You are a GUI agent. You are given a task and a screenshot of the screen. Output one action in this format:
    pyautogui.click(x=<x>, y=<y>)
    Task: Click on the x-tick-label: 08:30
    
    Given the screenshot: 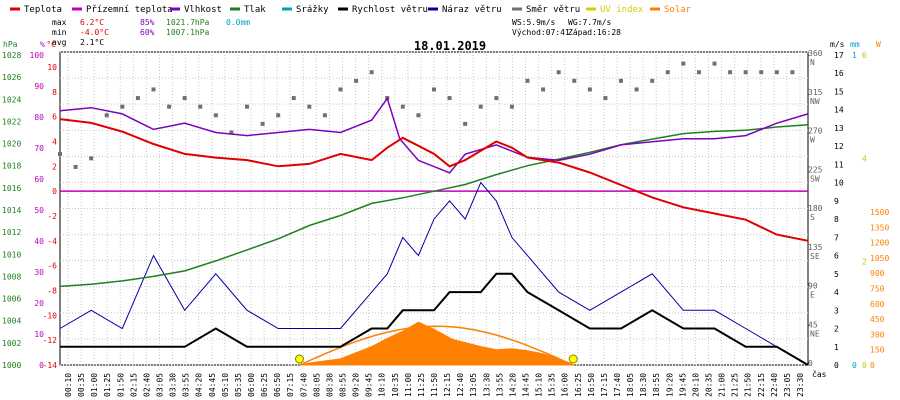 What is the action you would take?
    pyautogui.click(x=329, y=385)
    